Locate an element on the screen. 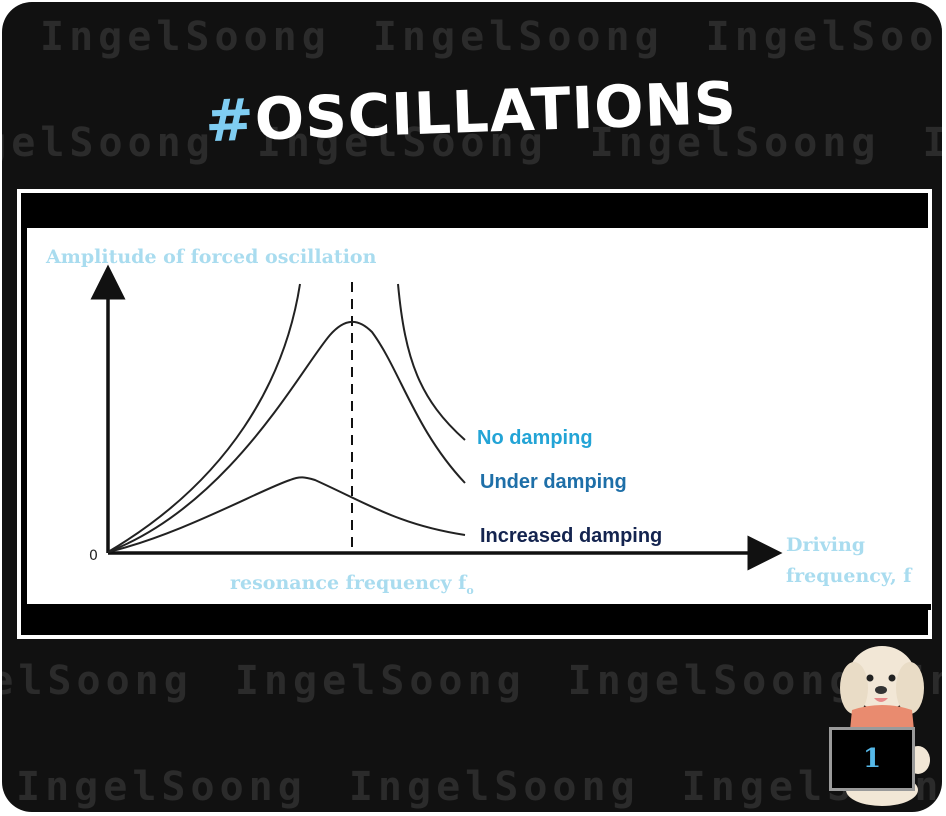  no-damping-label: No damping is located at coordinates (535, 438).